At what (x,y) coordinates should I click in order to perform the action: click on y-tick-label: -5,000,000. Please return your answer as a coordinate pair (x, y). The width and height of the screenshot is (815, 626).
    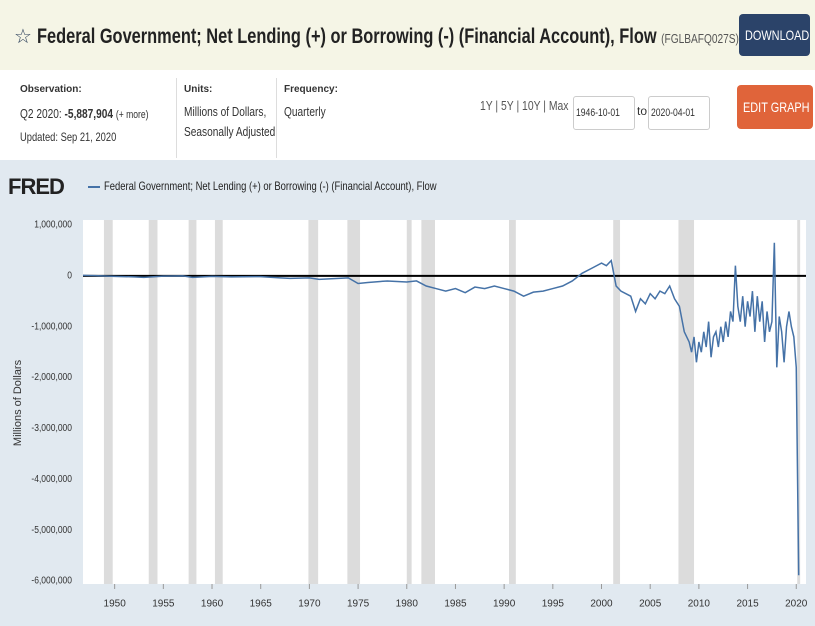
    Looking at the image, I should click on (51, 529).